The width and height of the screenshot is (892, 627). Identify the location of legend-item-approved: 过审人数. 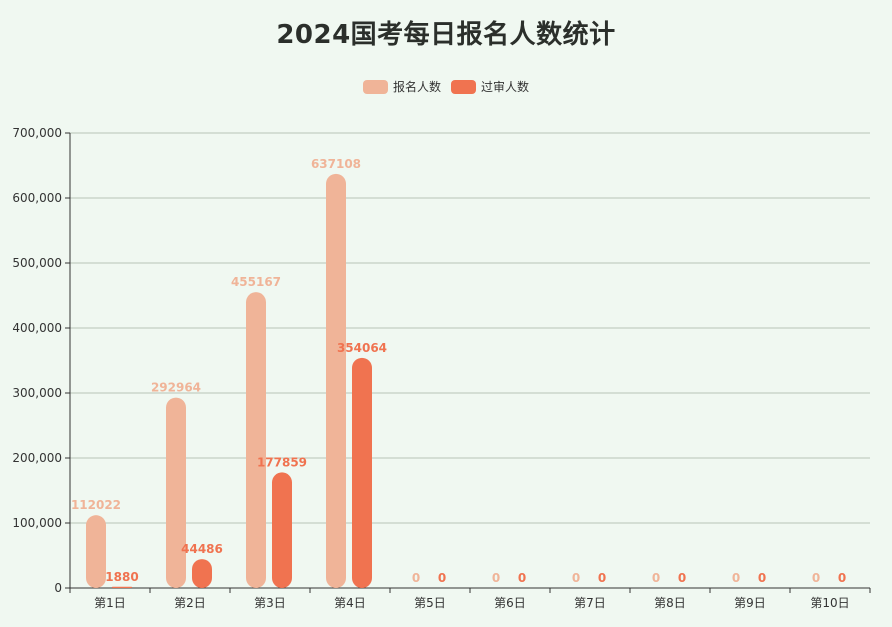
(490, 86).